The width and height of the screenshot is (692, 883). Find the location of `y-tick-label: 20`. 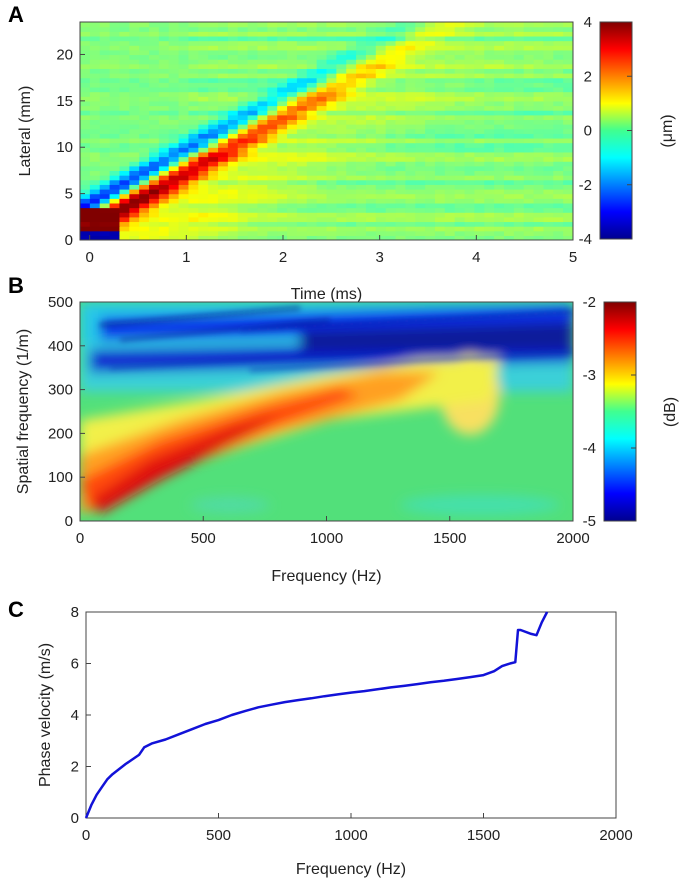

y-tick-label: 20 is located at coordinates (64, 54).